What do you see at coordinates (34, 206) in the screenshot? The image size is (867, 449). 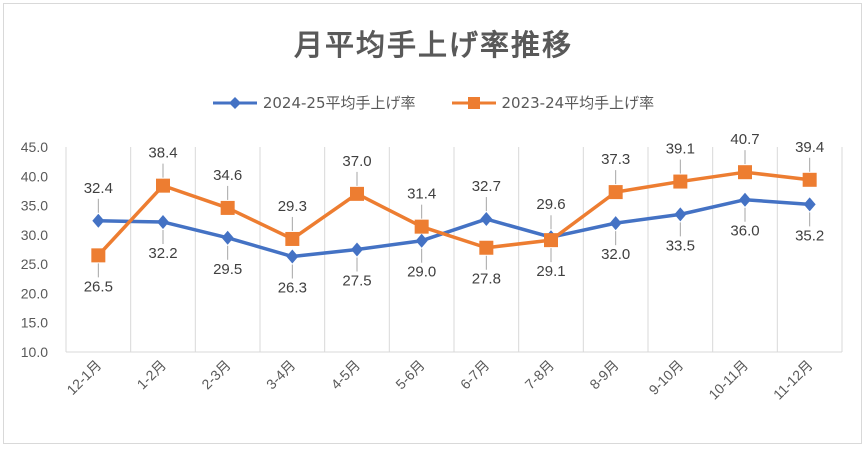 I see `y-tick-label: 35.0` at bounding box center [34, 206].